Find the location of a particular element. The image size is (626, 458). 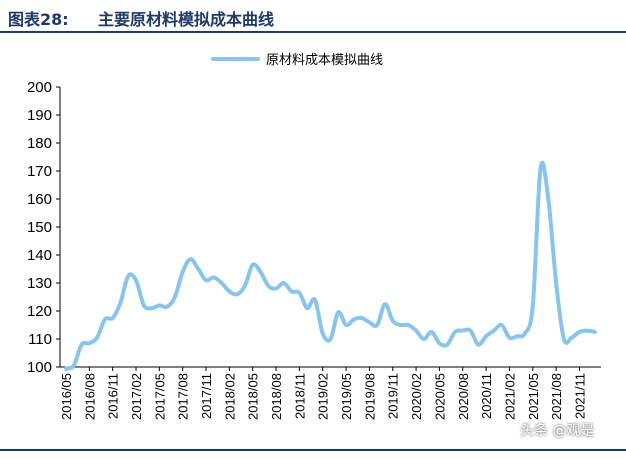

x-tick-label: 2016/05 is located at coordinates (66, 396).